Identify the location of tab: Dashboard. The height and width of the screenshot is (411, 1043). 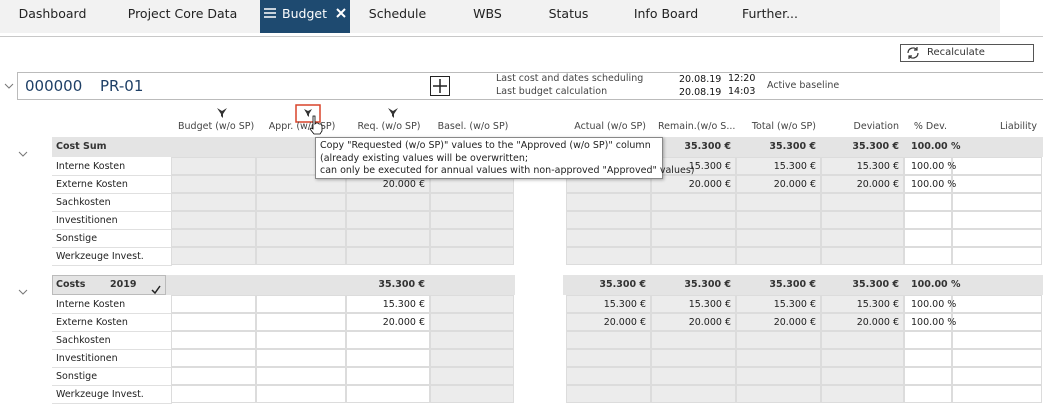
(52, 16).